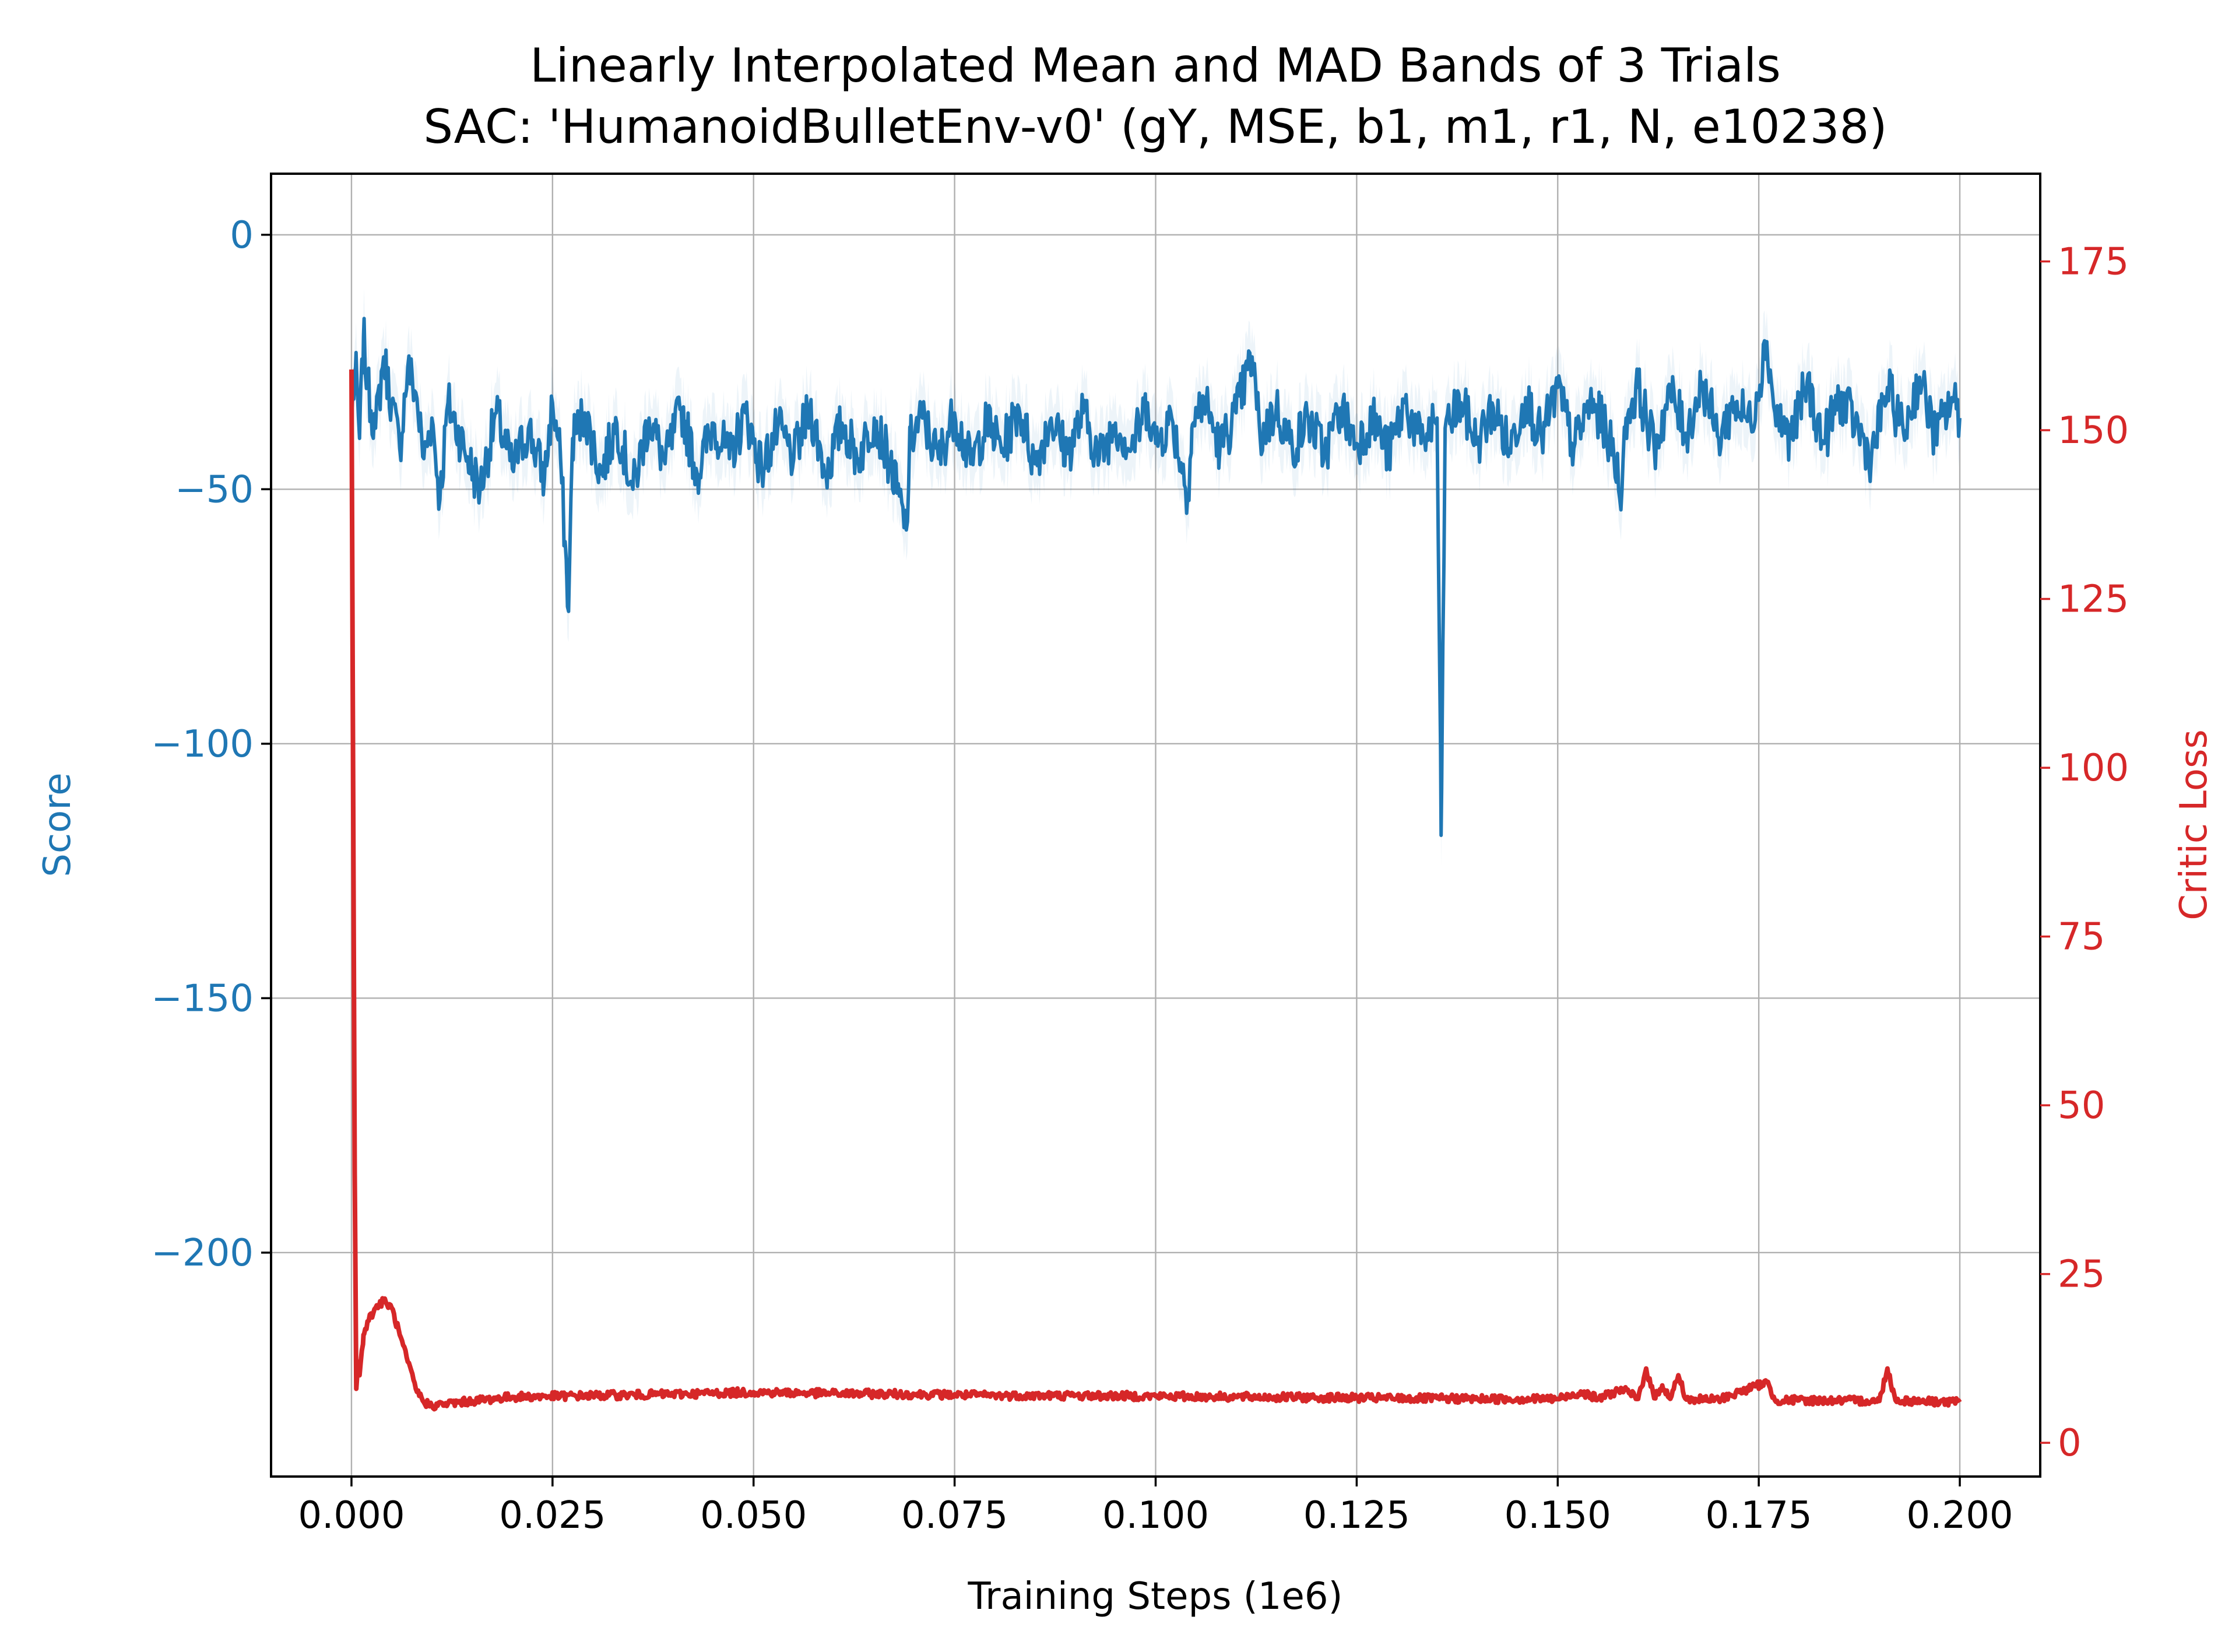 This screenshot has height=1652, width=2232. I want to click on x-tick-label: 0.150, so click(1558, 1516).